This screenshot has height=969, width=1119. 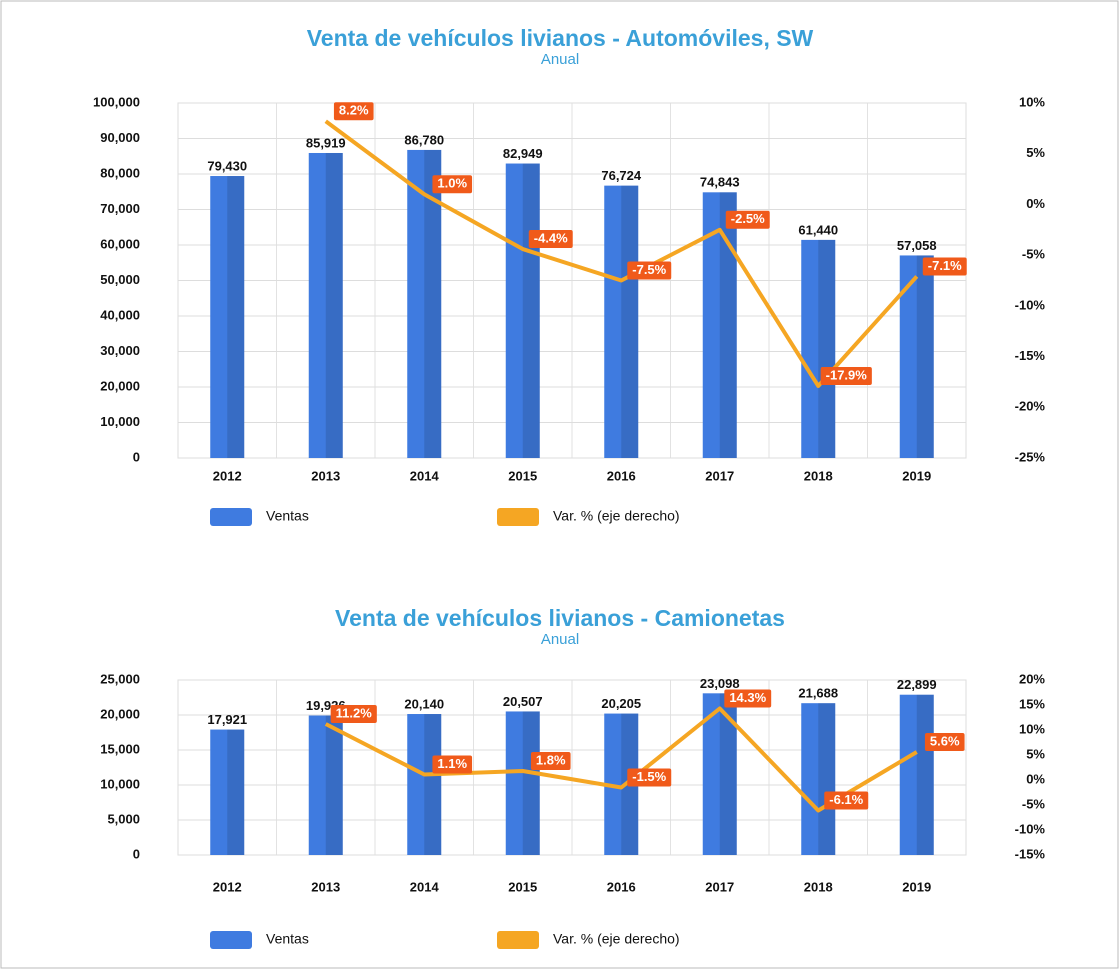 What do you see at coordinates (326, 142) in the screenshot?
I see `bar-label: 85,919` at bounding box center [326, 142].